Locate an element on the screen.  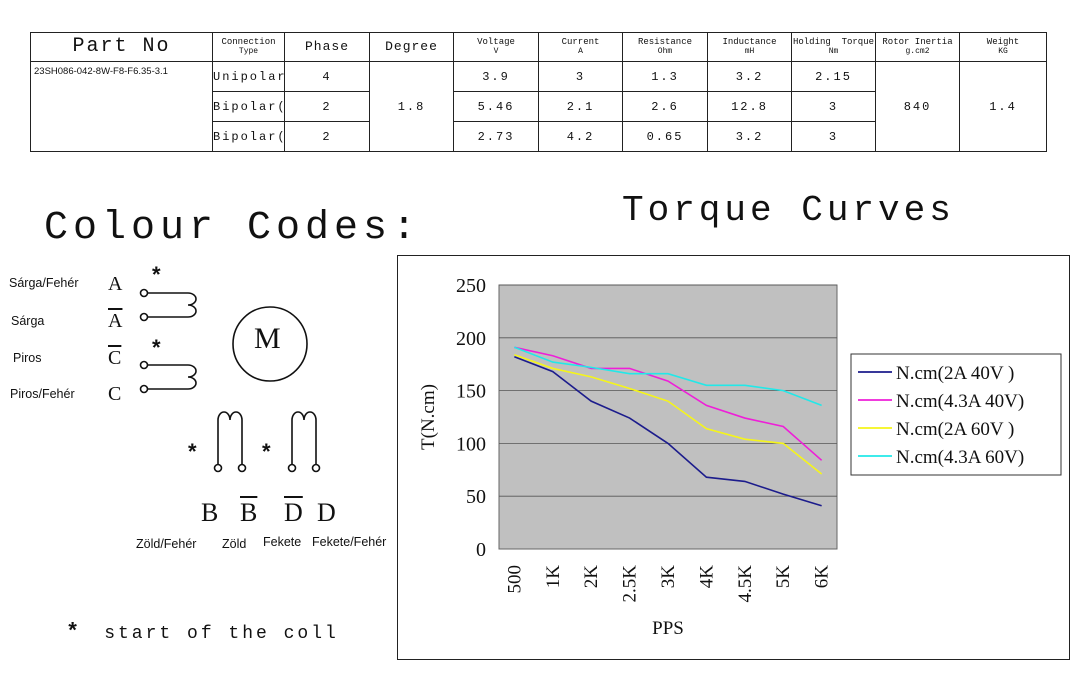
y-tick-label: 50 is located at coordinates (476, 497).